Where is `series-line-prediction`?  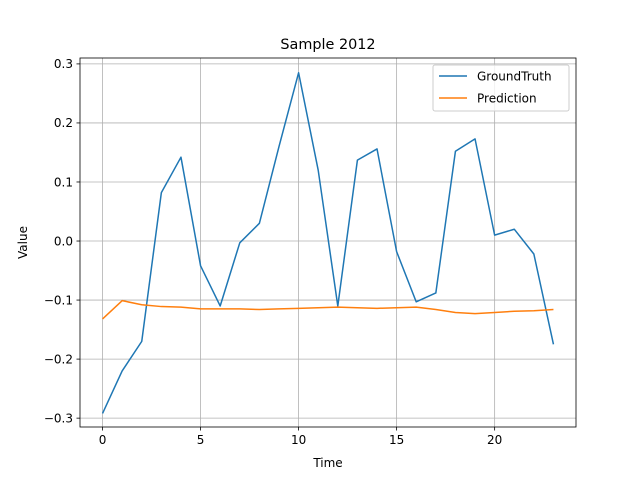
series-line-prediction is located at coordinates (328, 309).